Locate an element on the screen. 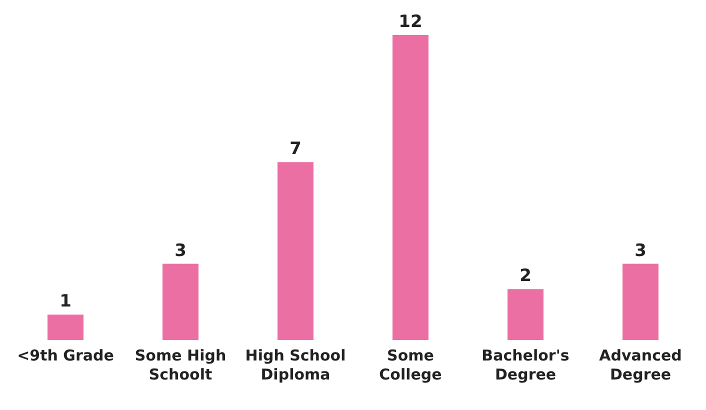 The height and width of the screenshot is (410, 706). x-tick-label: Some High Schoolt is located at coordinates (180, 365).